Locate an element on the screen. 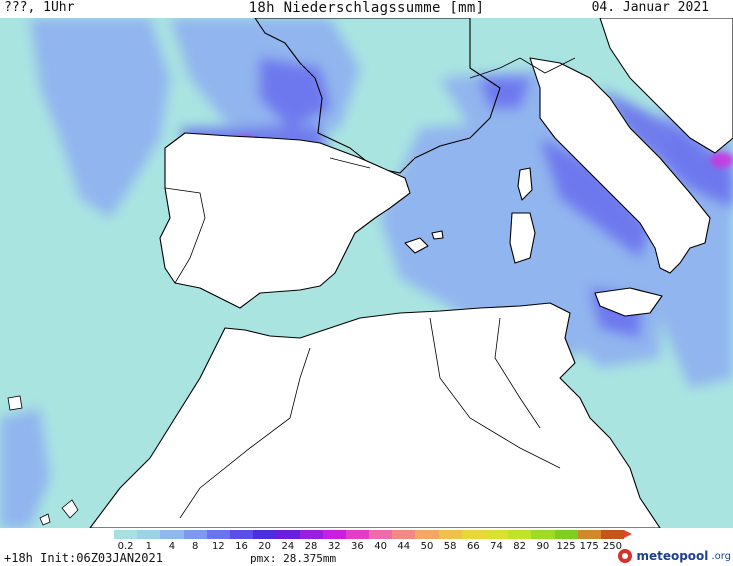 Image resolution: width=733 pixels, height=566 pixels. legend-tick-label: 0.2 is located at coordinates (125, 546).